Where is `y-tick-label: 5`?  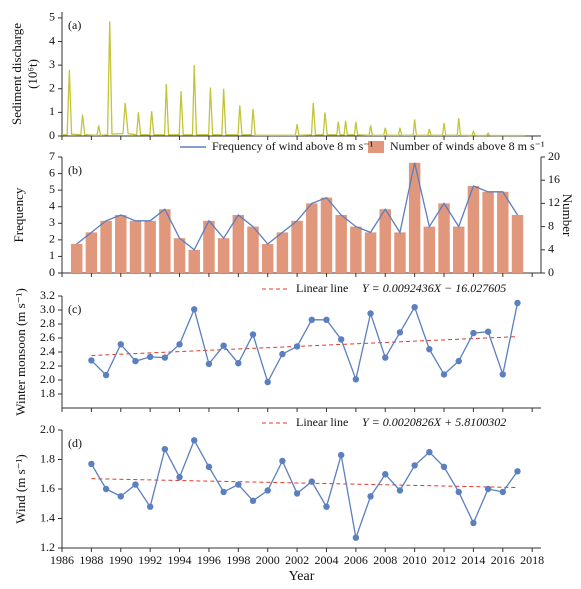
y-tick-label: 5 is located at coordinates (52, 189).